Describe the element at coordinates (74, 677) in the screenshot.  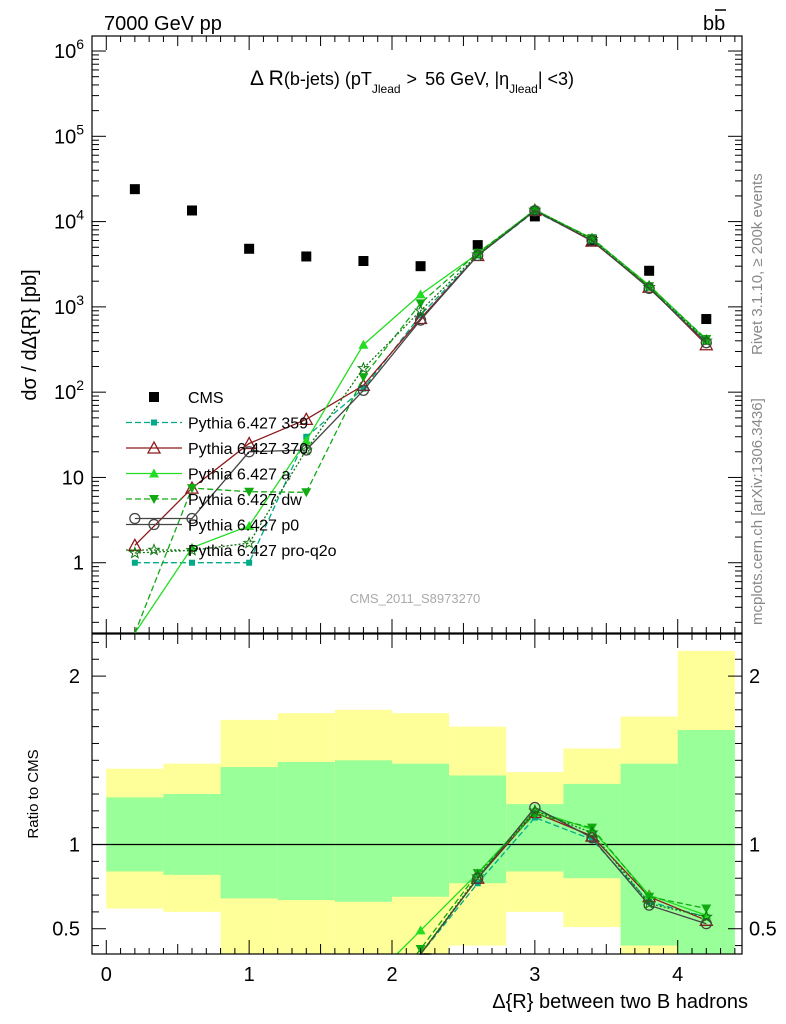
I see `ratio-y-tick-label: 2` at that location.